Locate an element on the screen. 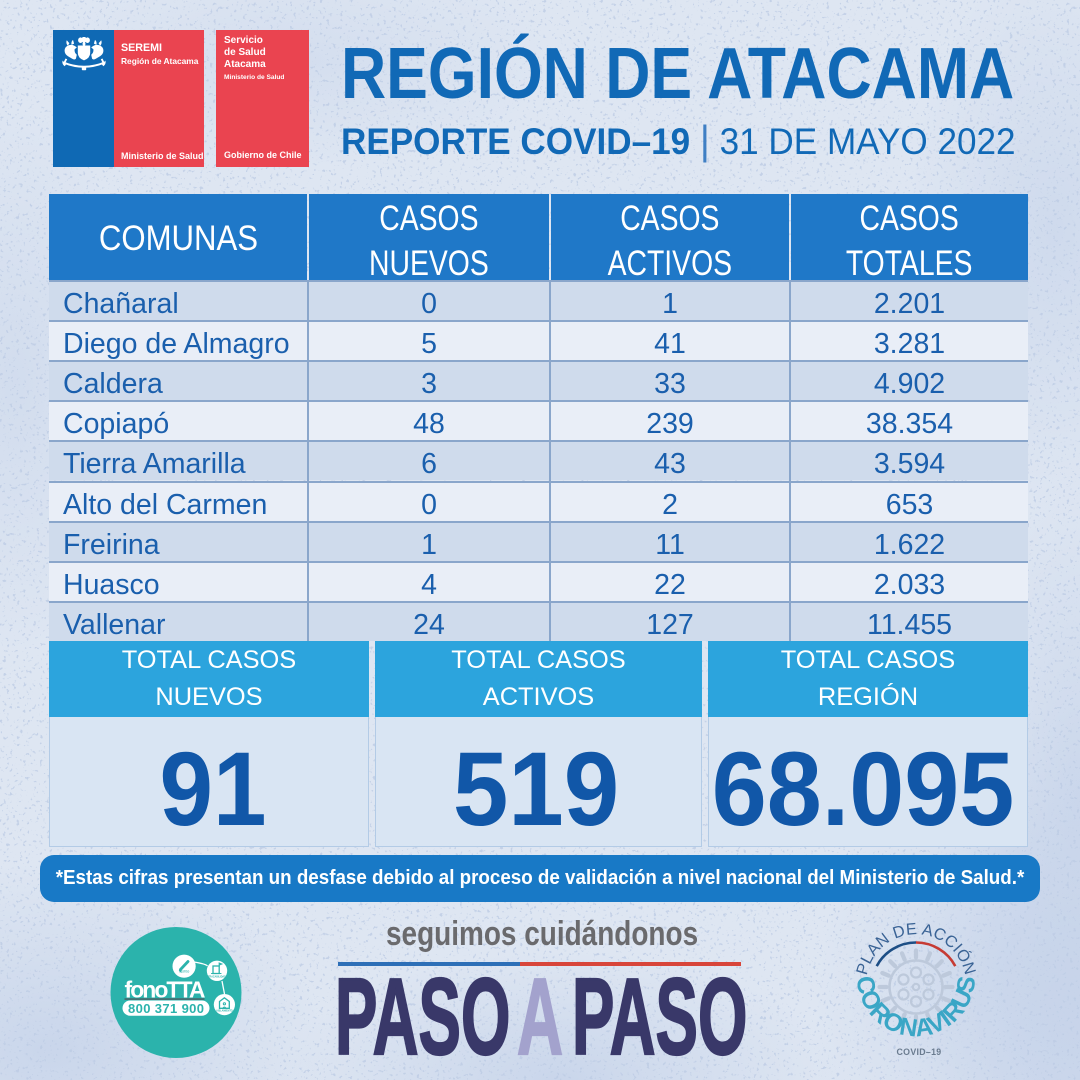 Image resolution: width=1080 pixels, height=1080 pixels. svg-text: TRAZABILIDAD is located at coordinates (217, 977).